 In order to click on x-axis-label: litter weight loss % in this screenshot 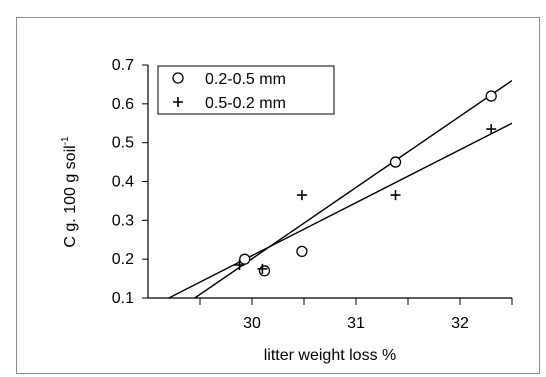, I will do `click(330, 355)`.